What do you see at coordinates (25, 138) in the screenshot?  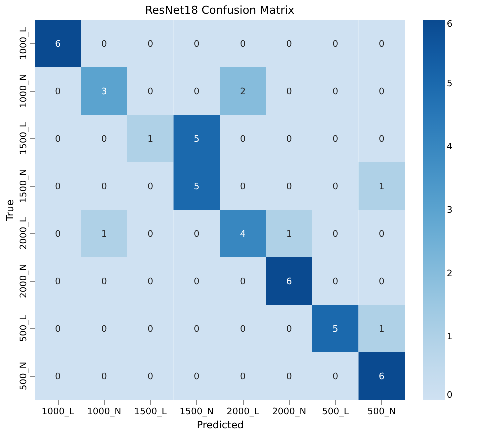 I see `y-tick-label: 1500_L` at bounding box center [25, 138].